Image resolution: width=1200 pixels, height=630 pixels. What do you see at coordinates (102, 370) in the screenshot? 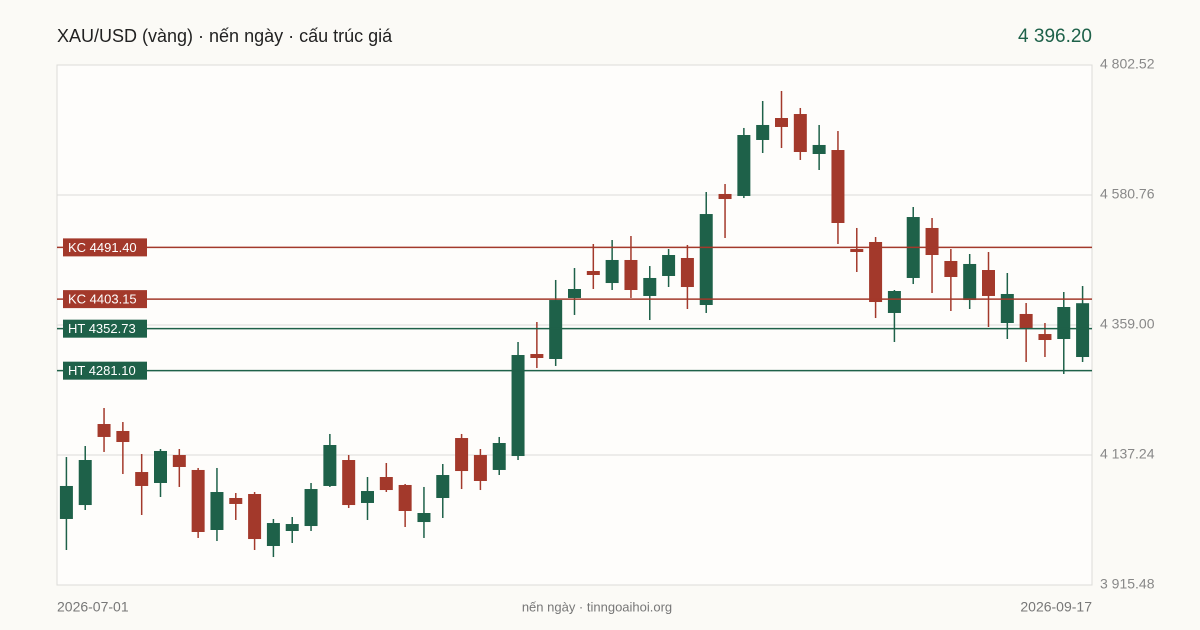
I see `level-label: HT 4281.10` at bounding box center [102, 370].